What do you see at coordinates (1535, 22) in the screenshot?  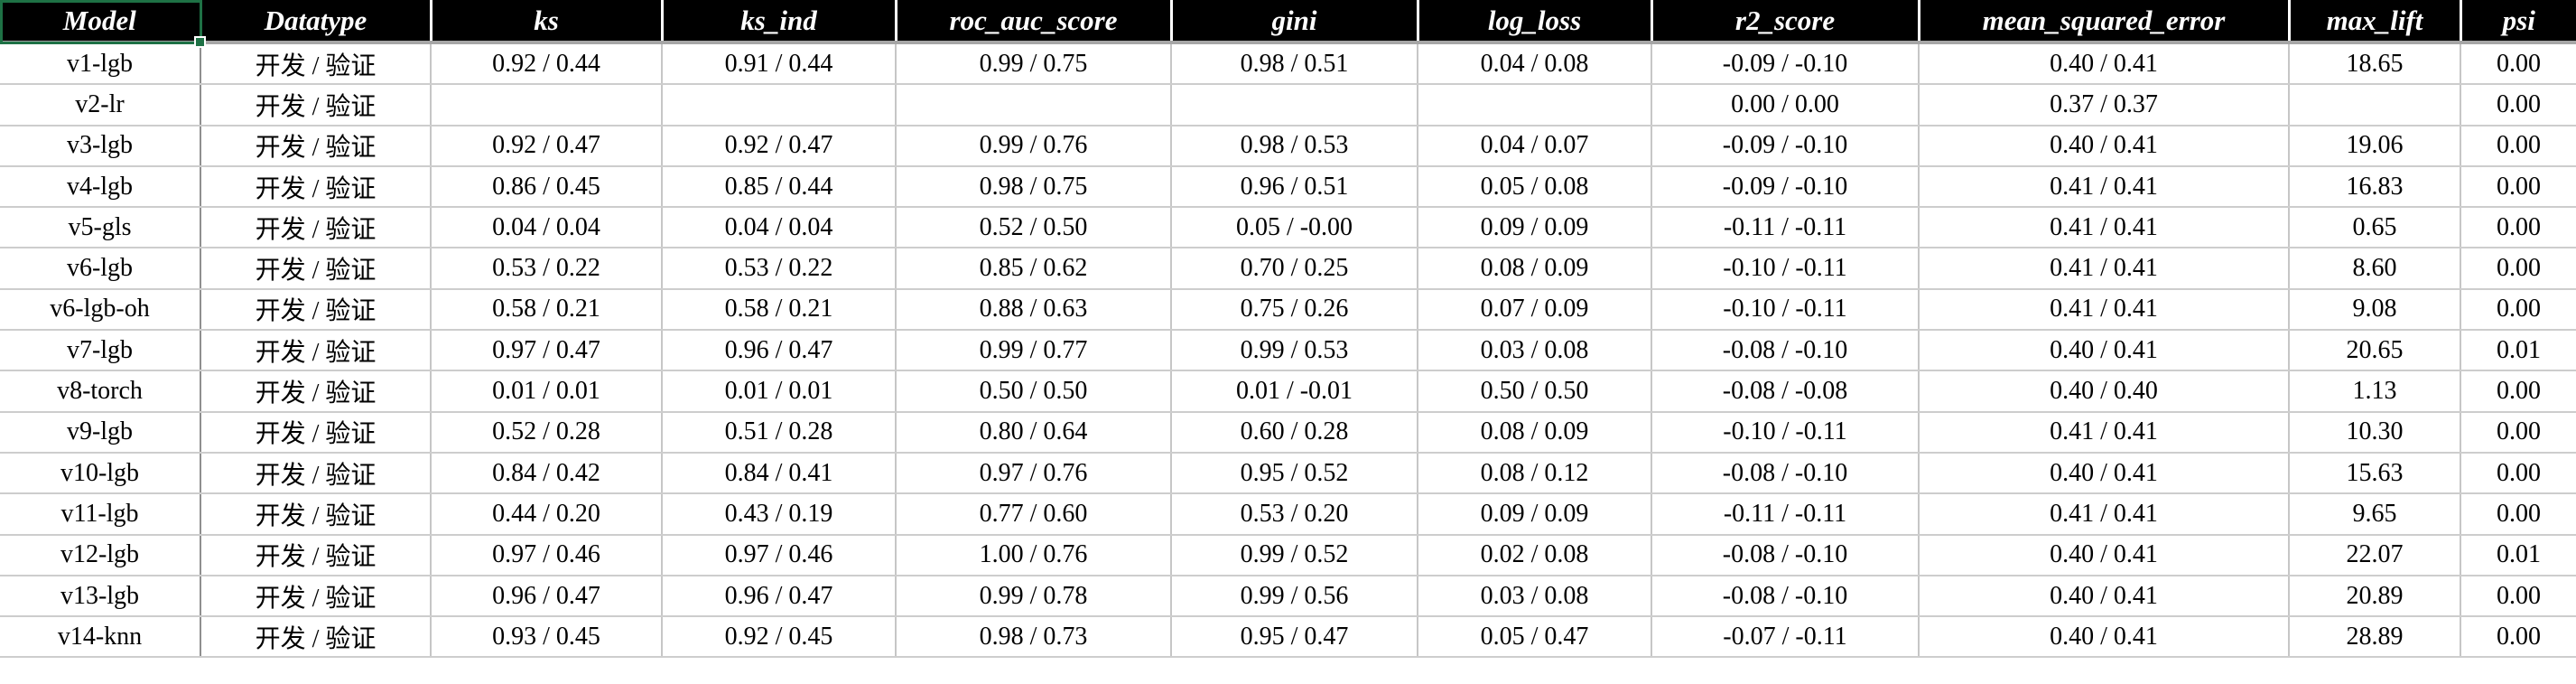 I see `column-header-log-loss: log_loss` at bounding box center [1535, 22].